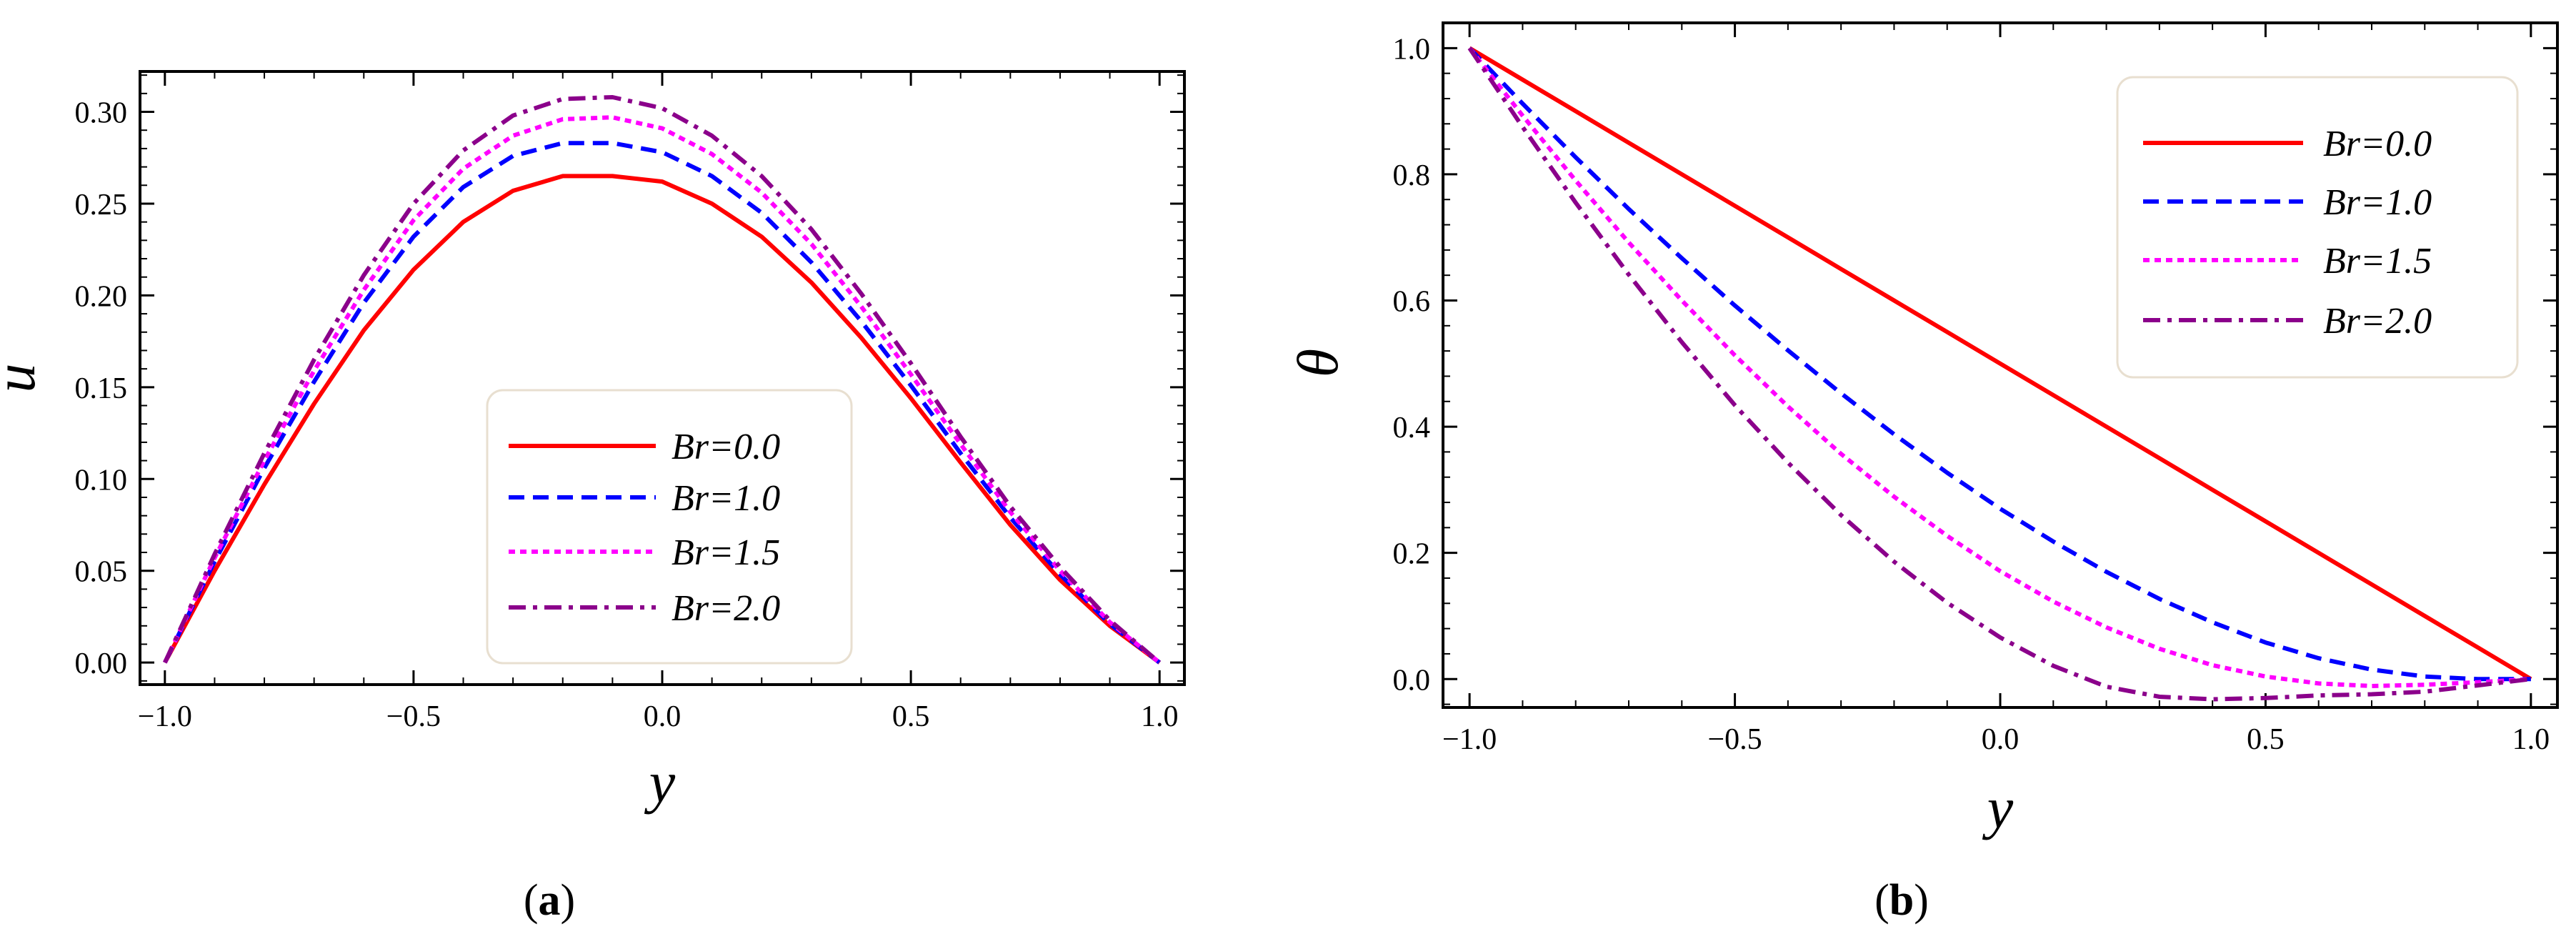 The image size is (2576, 949). Describe the element at coordinates (1412, 49) in the screenshot. I see `y-tick-label: 1.0` at that location.